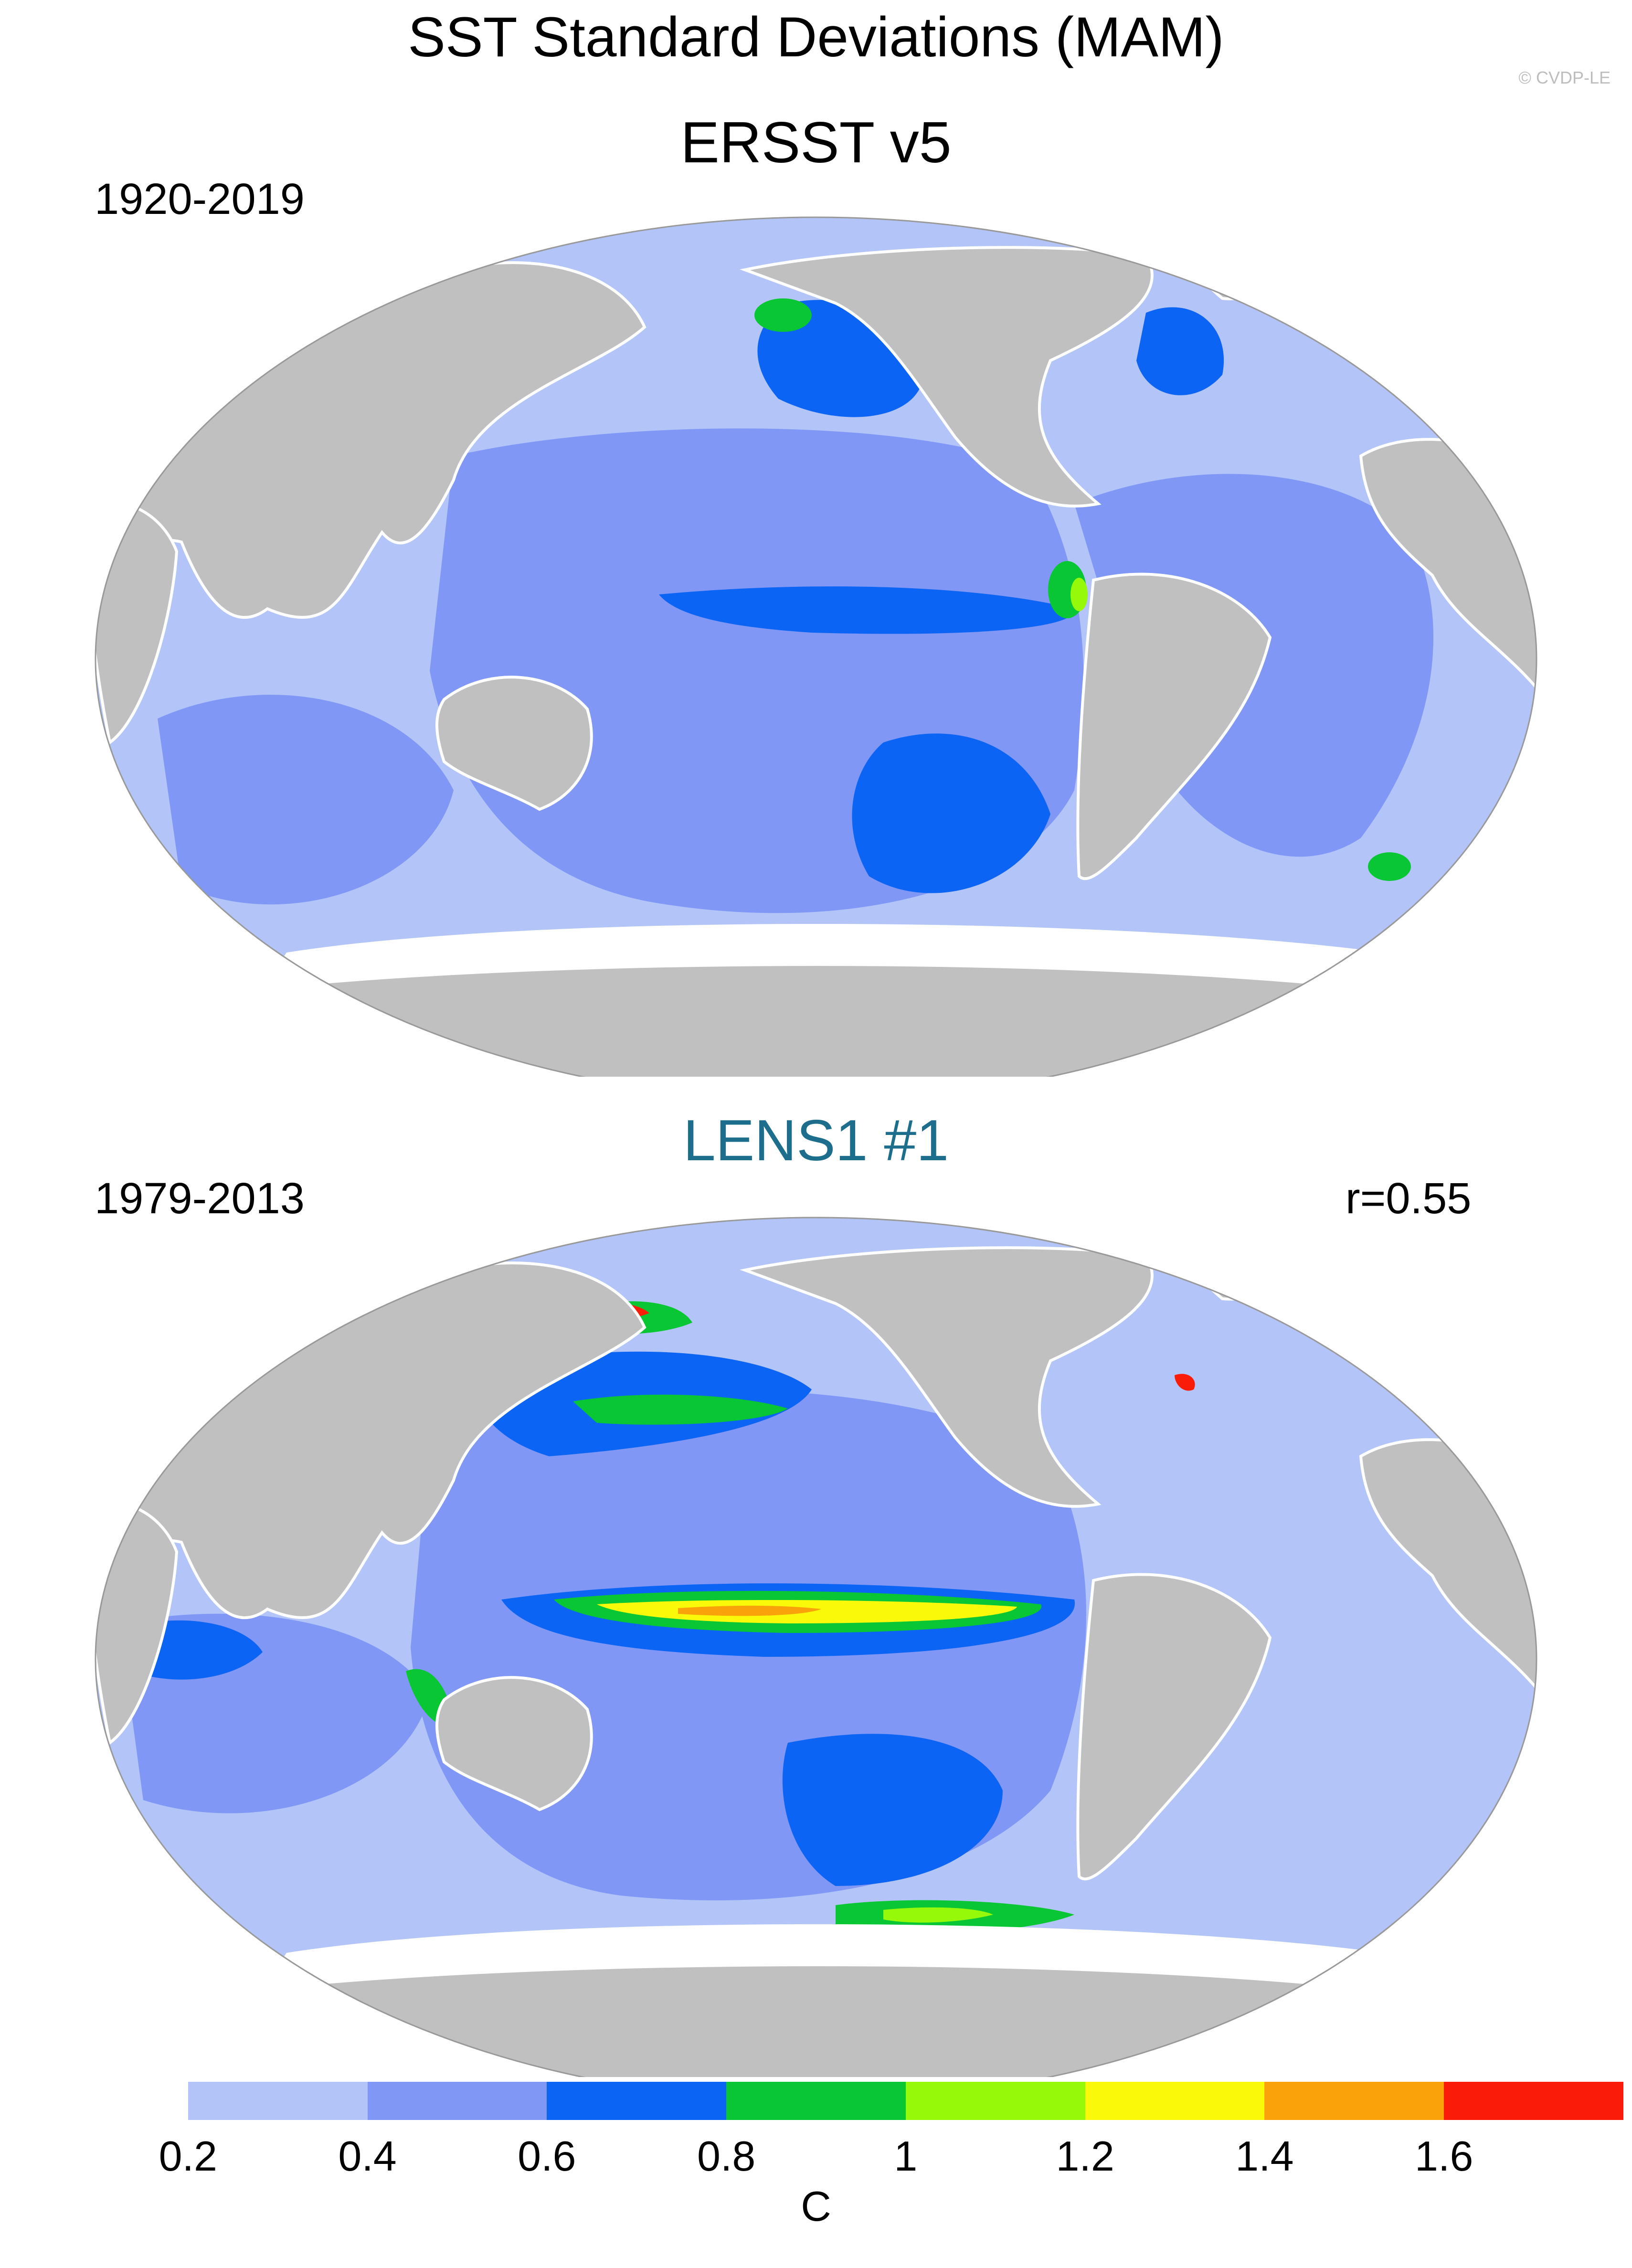 The width and height of the screenshot is (1632, 2268). What do you see at coordinates (1085, 2156) in the screenshot?
I see `colorbar-tick-label: 1.2` at bounding box center [1085, 2156].